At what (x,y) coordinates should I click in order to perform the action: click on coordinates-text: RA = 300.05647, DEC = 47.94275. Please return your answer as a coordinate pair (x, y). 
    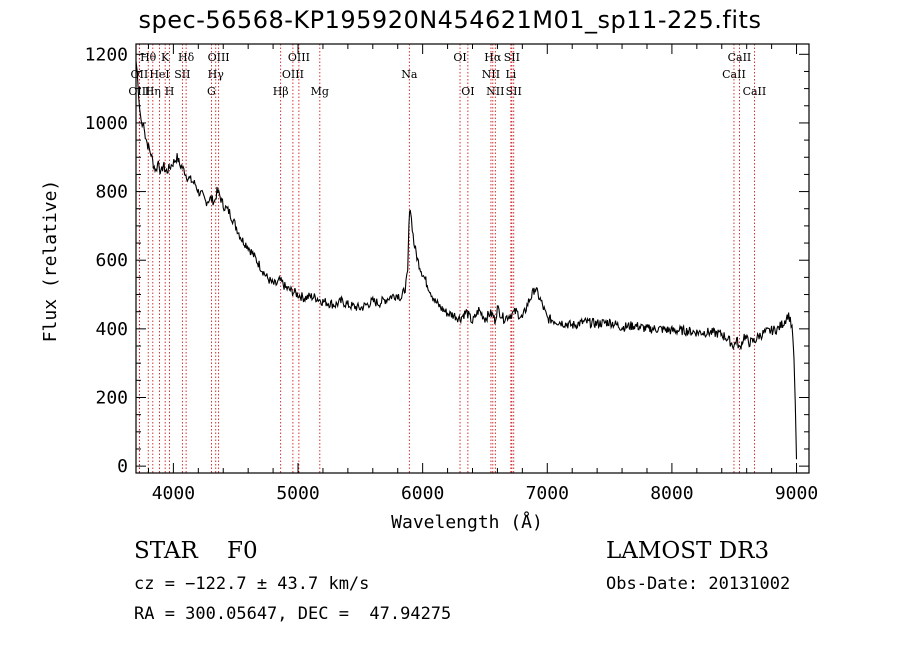
    Looking at the image, I should click on (293, 614).